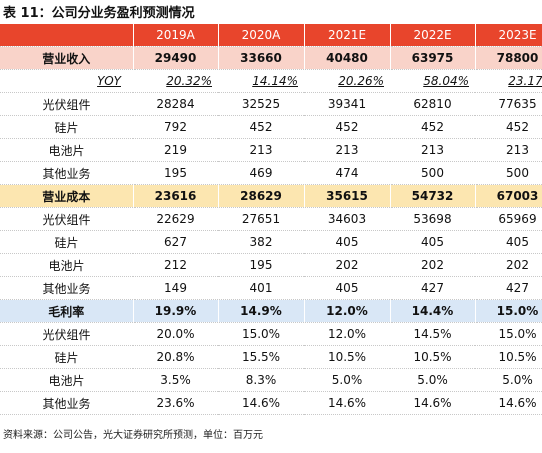 This screenshot has height=453, width=542. Describe the element at coordinates (189, 81) in the screenshot. I see `yoy-text: 20.32%` at that location.